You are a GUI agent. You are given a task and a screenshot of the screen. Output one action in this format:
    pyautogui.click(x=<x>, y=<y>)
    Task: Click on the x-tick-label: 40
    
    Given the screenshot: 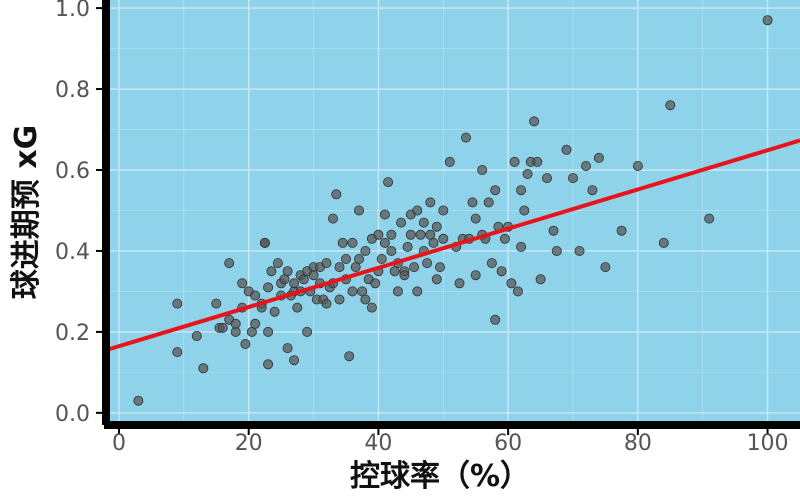 What is the action you would take?
    pyautogui.click(x=378, y=443)
    